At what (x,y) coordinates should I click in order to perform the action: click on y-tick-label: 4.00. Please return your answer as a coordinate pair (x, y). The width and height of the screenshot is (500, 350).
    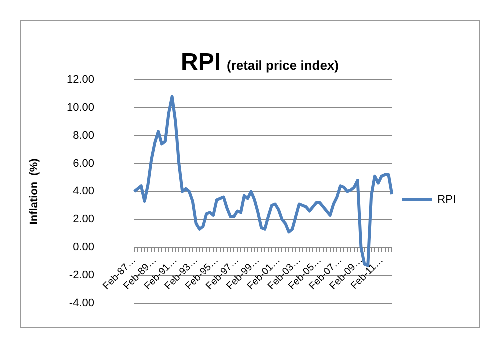
    Looking at the image, I should click on (83, 192).